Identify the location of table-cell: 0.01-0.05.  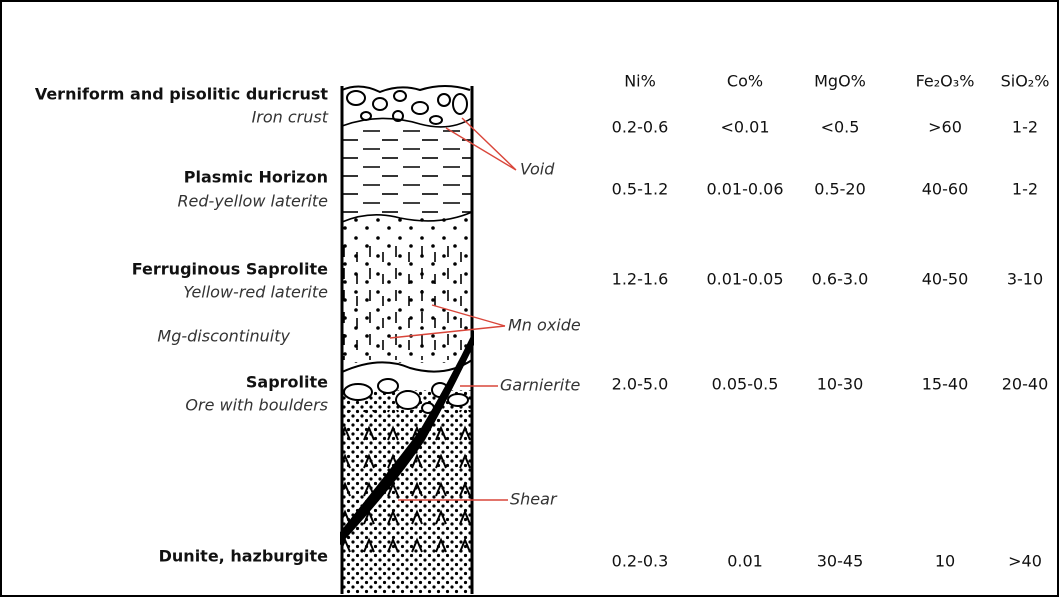
(744, 279).